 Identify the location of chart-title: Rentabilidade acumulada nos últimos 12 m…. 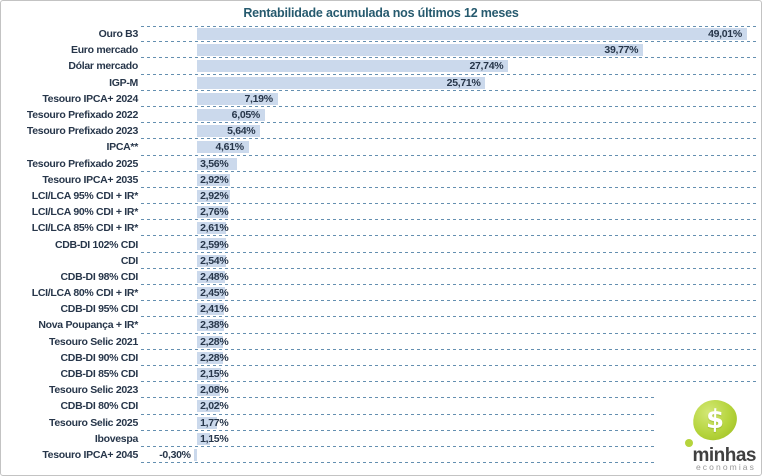
(381, 13).